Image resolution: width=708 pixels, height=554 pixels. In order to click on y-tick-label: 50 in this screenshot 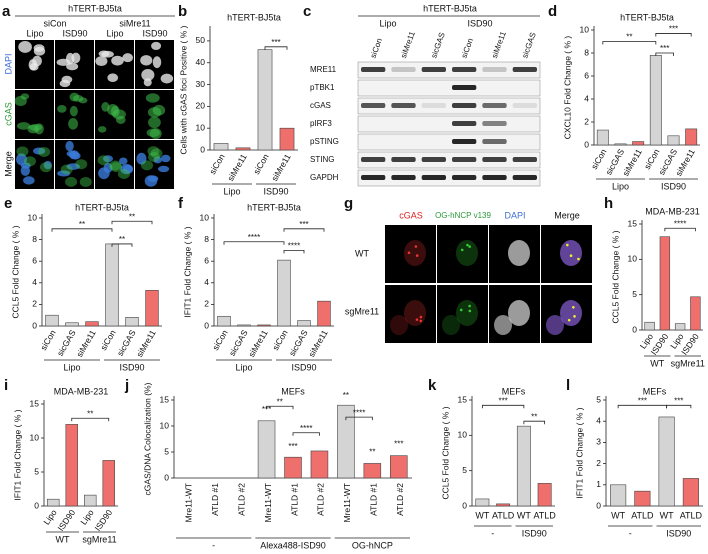, I will do `click(201, 40)`.